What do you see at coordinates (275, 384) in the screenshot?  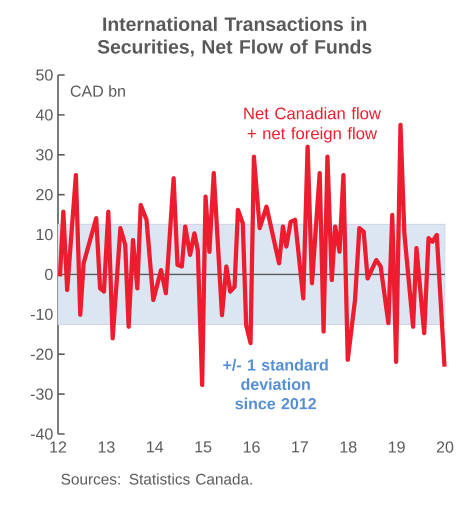 I see `band-label: +/- 1 standard deviation since 2012` at bounding box center [275, 384].